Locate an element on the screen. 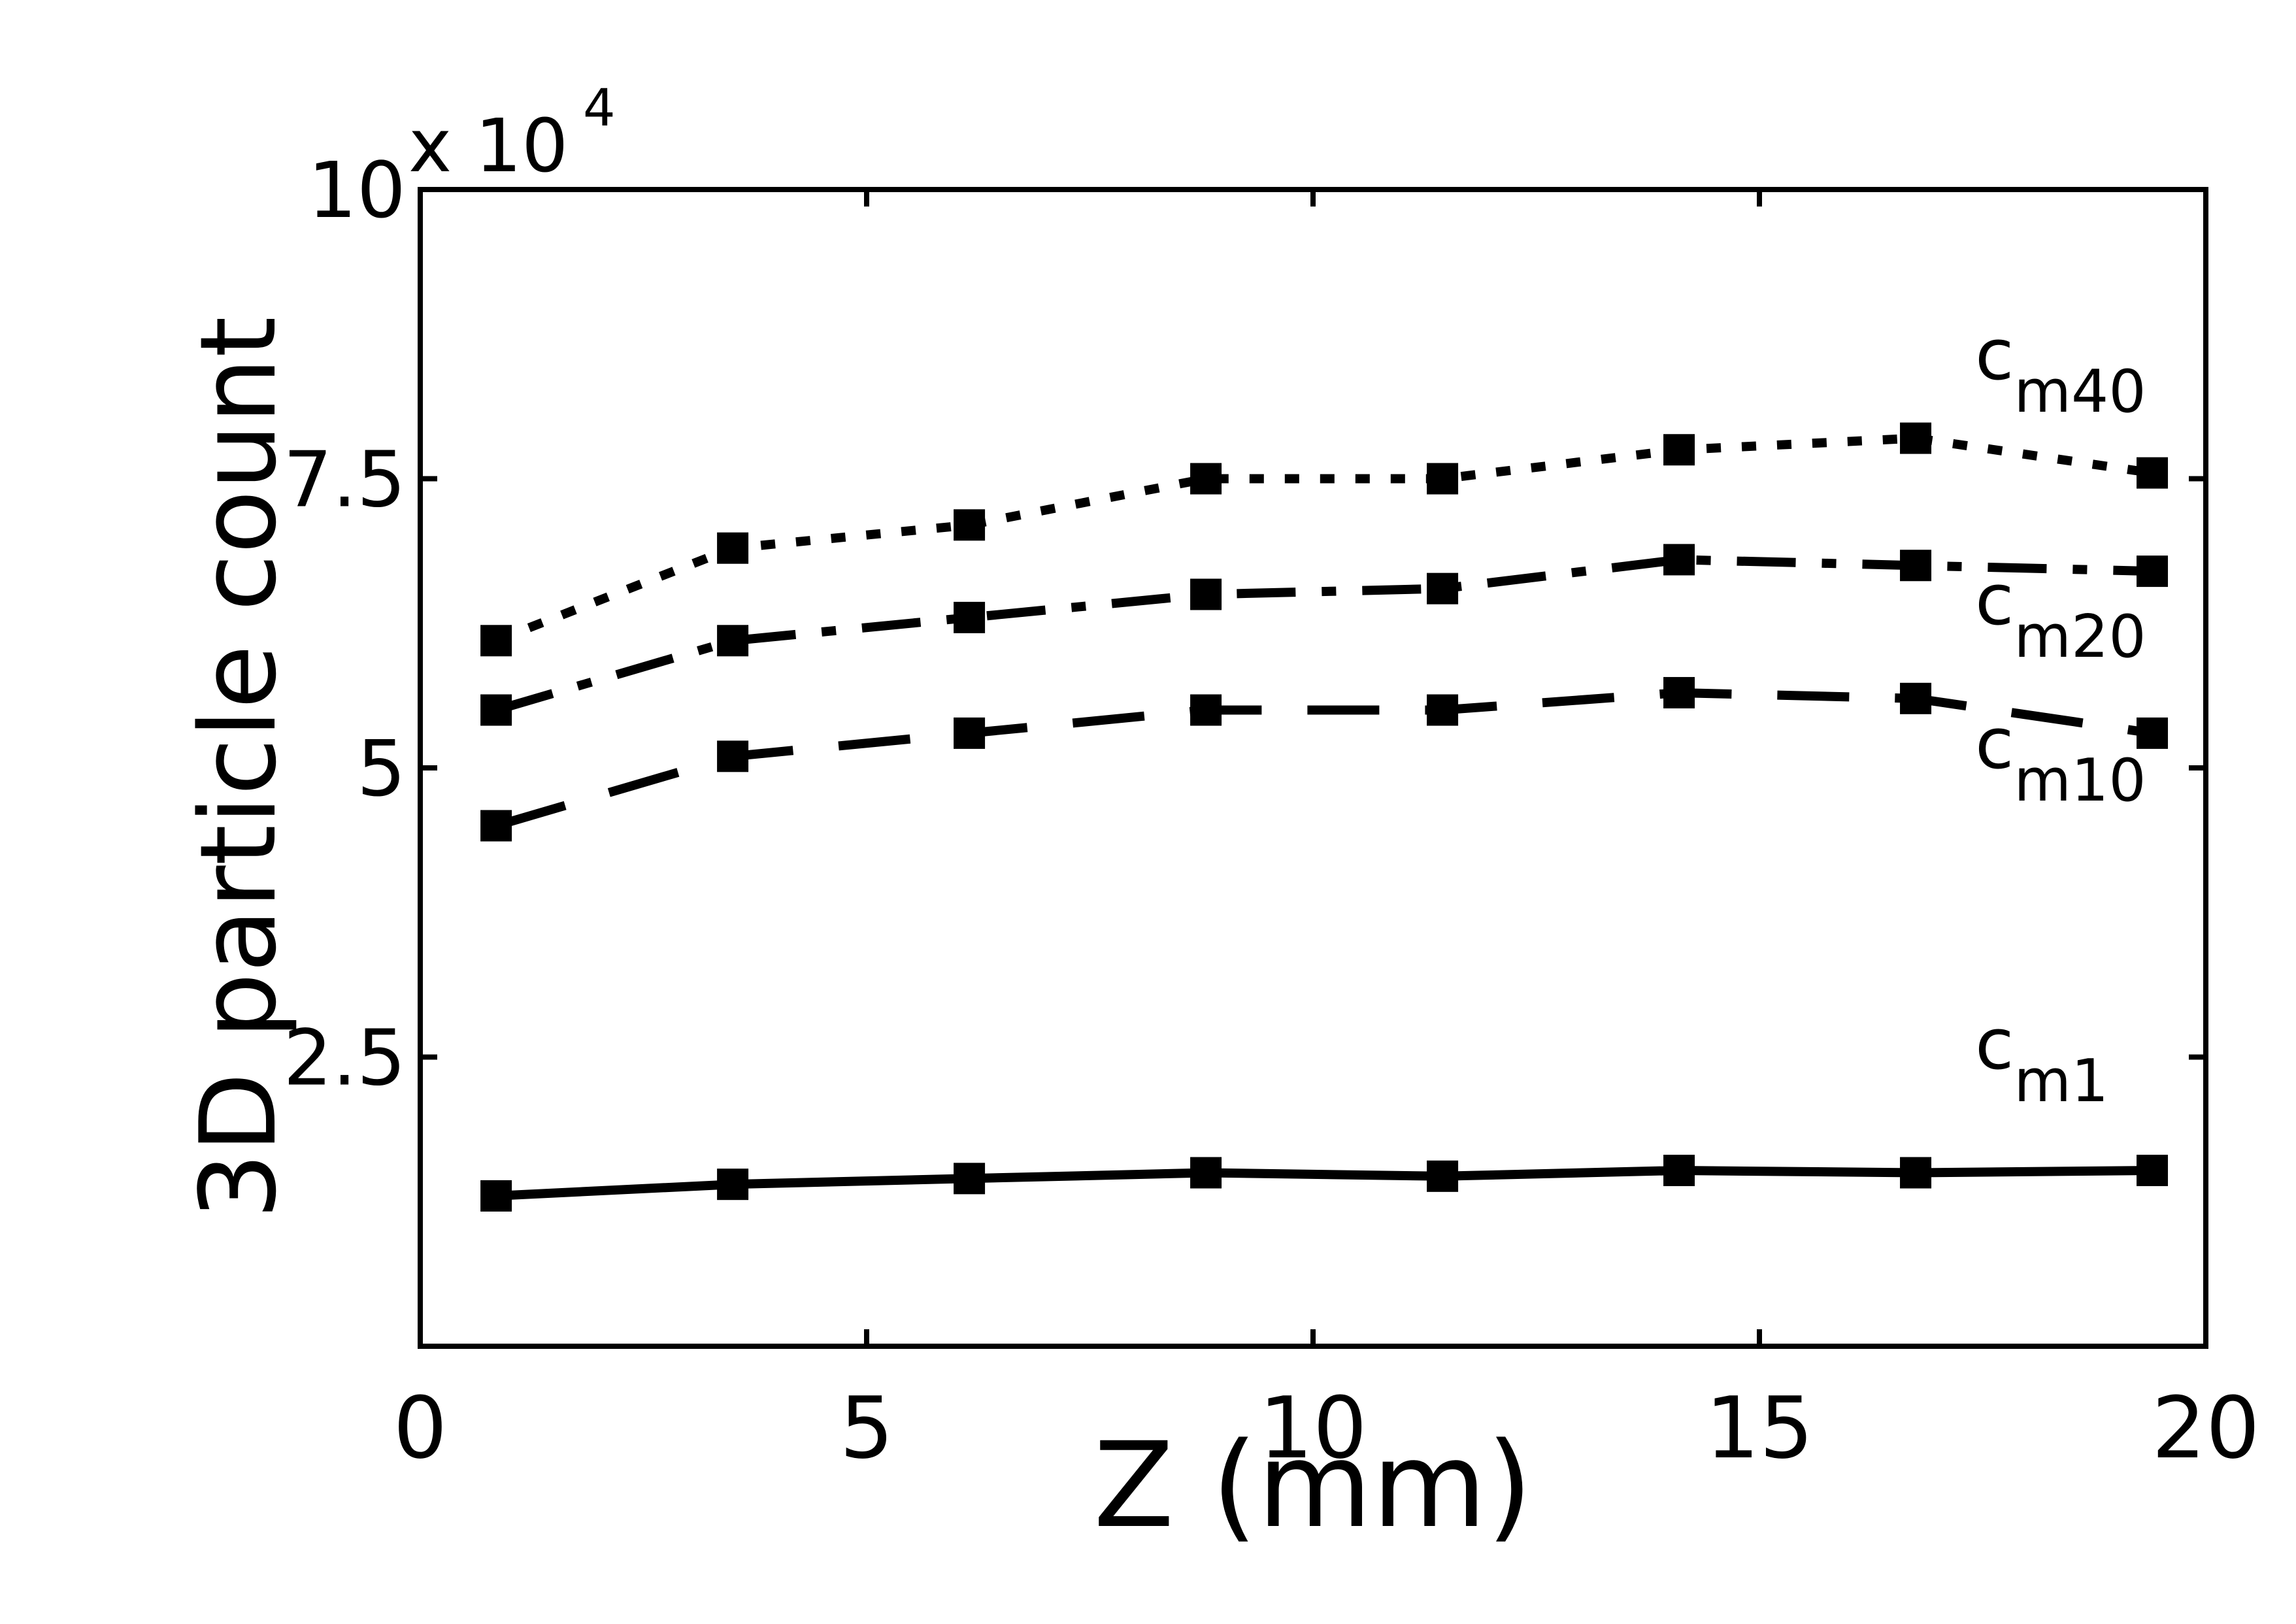 The height and width of the screenshot is (1624, 2296). y-multiplier-exponent: 4 is located at coordinates (599, 108).